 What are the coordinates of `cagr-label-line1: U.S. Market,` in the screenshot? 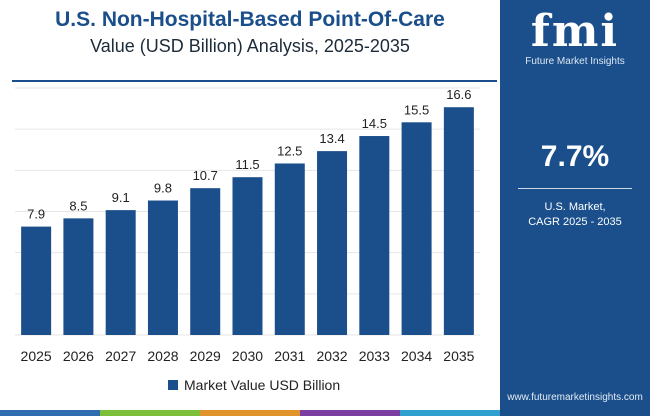 It's located at (575, 207).